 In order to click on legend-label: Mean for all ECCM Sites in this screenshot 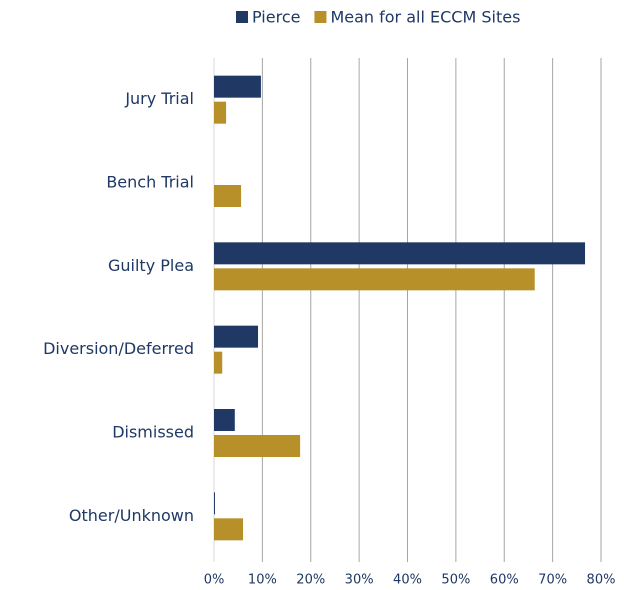, I will do `click(425, 17)`.